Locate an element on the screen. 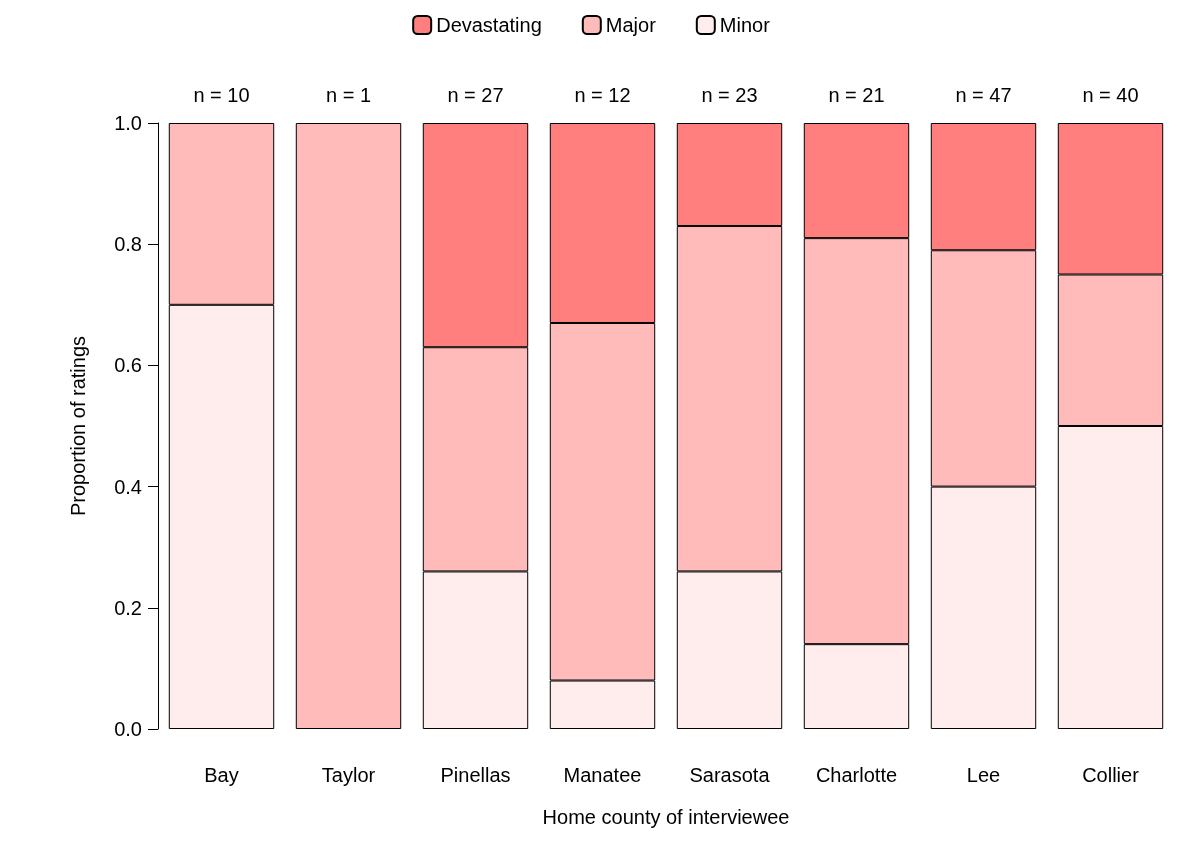  y-tick-label: 0.4 is located at coordinates (128, 486).